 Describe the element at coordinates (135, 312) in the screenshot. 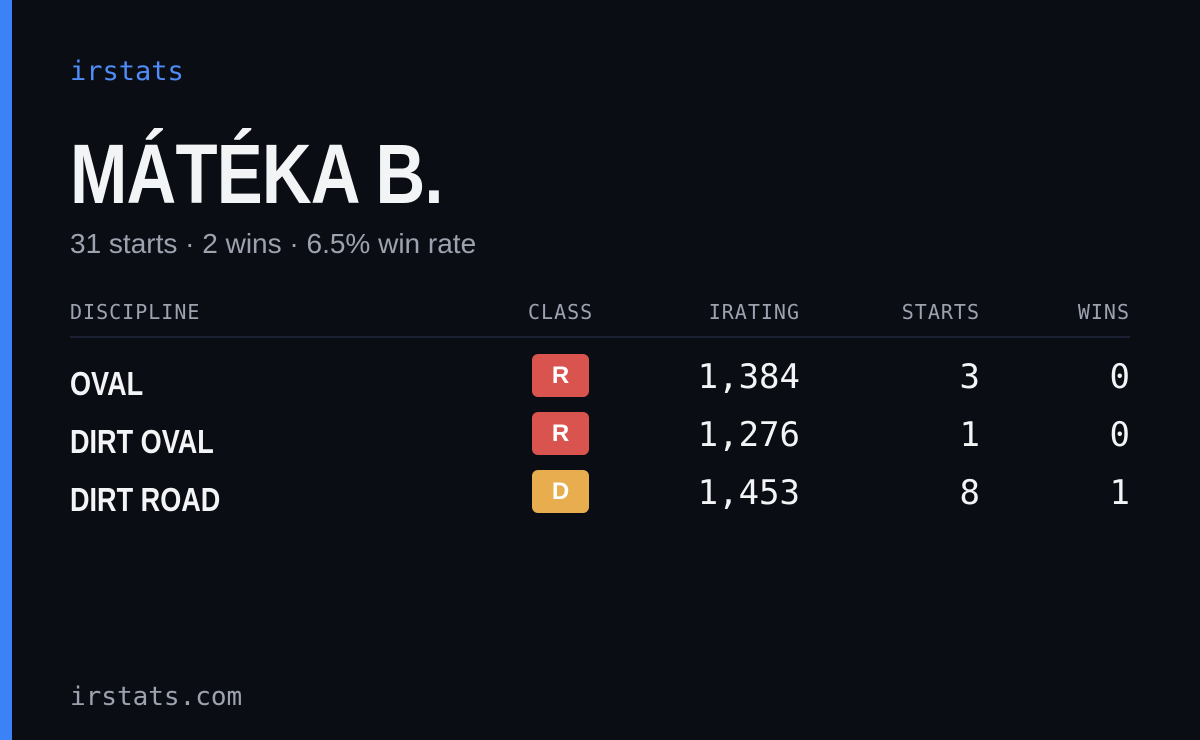

I see `column-header: DISCIPLINE` at that location.